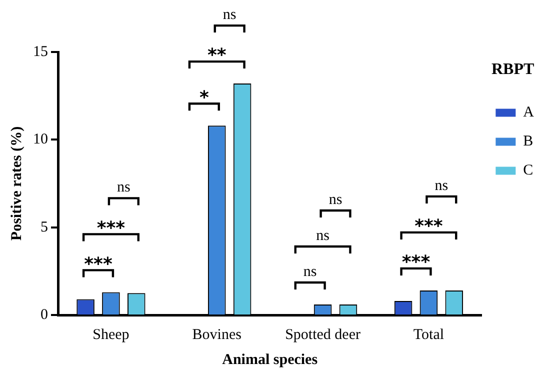  Describe the element at coordinates (528, 170) in the screenshot. I see `legend-label: C` at that location.